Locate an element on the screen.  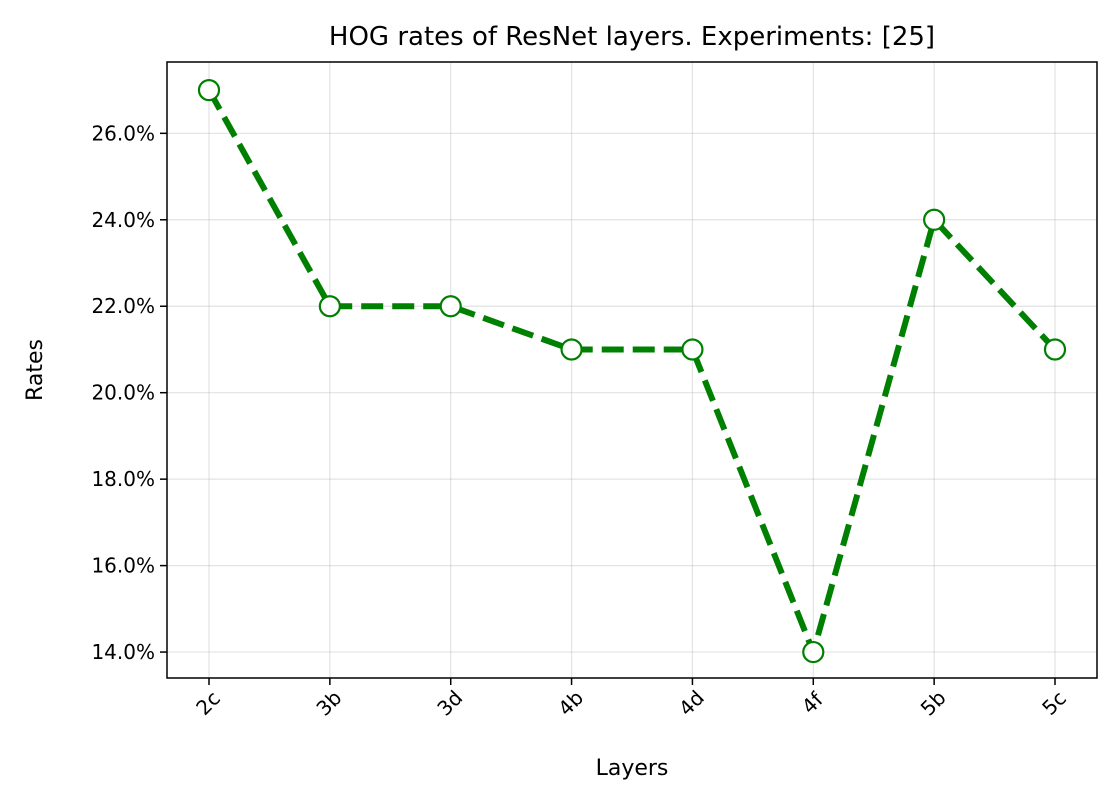
x-tick-label: 5b is located at coordinates (933, 703).